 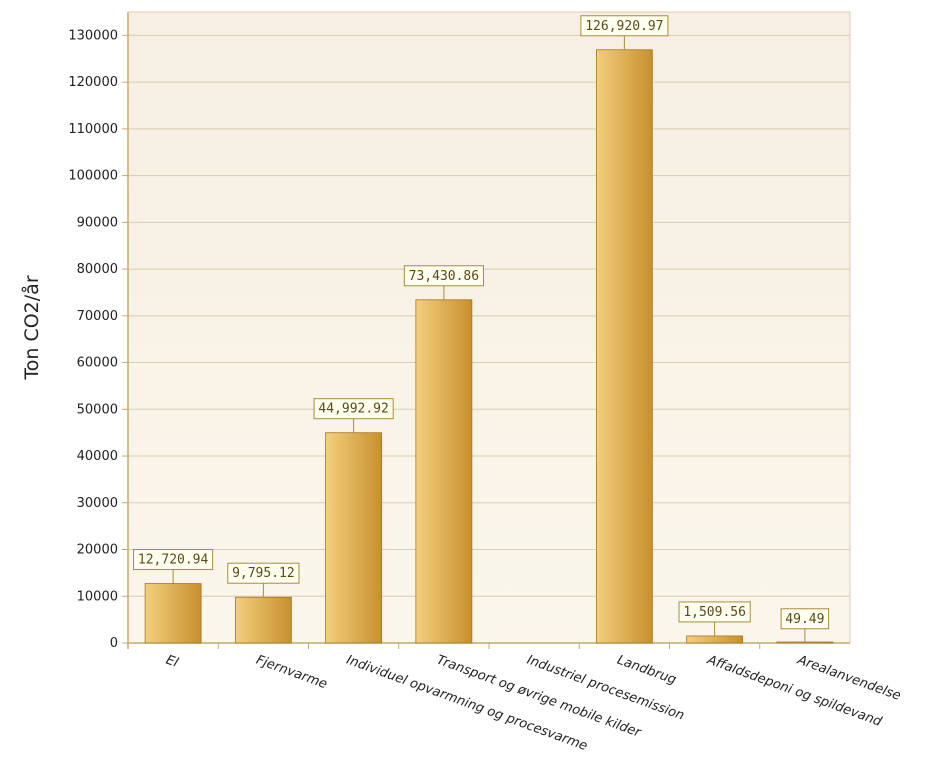 I want to click on y-tick-label: 120000, so click(x=93, y=82).